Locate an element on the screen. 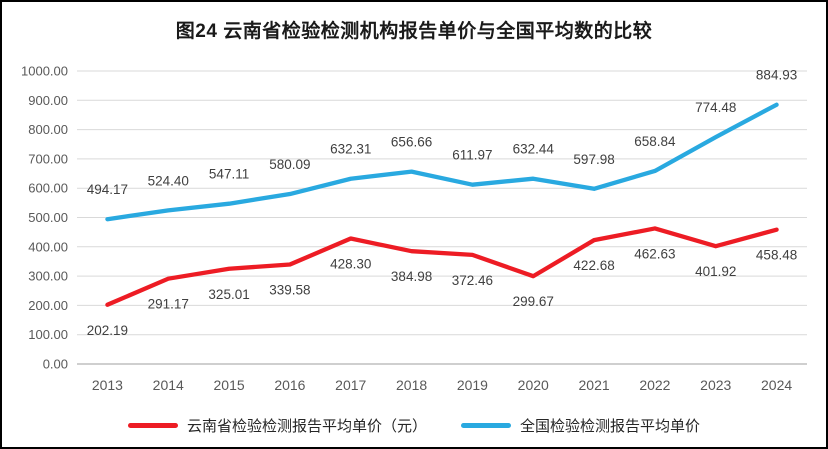 The image size is (828, 449). yunnan-data-label: 372.46 is located at coordinates (472, 280).